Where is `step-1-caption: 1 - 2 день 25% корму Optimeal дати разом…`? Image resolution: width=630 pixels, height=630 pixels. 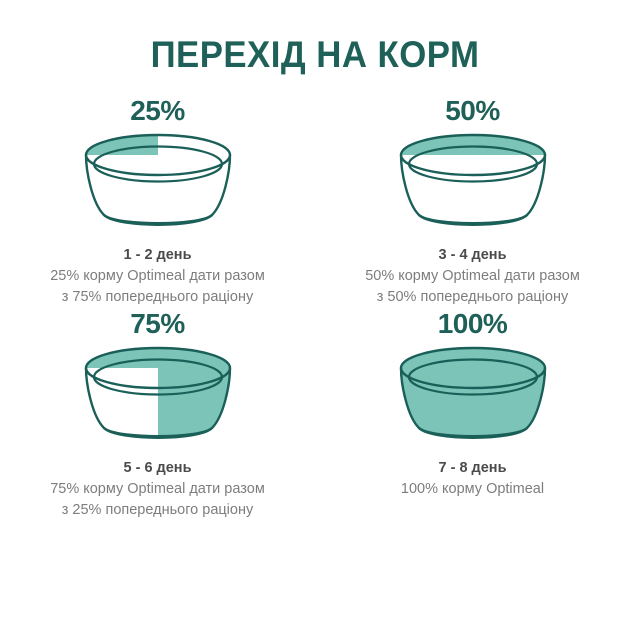
step-1-caption: 1 - 2 день 25% корму Optimeal дати разом… is located at coordinates (157, 276).